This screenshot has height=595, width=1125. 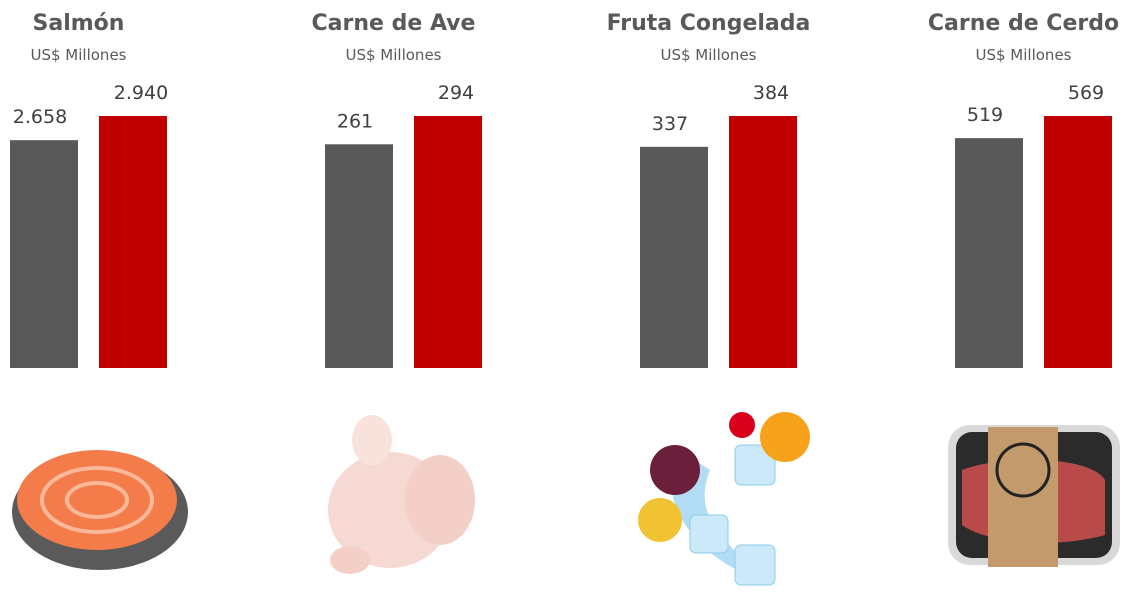 I want to click on value-label: 519, so click(x=985, y=115).